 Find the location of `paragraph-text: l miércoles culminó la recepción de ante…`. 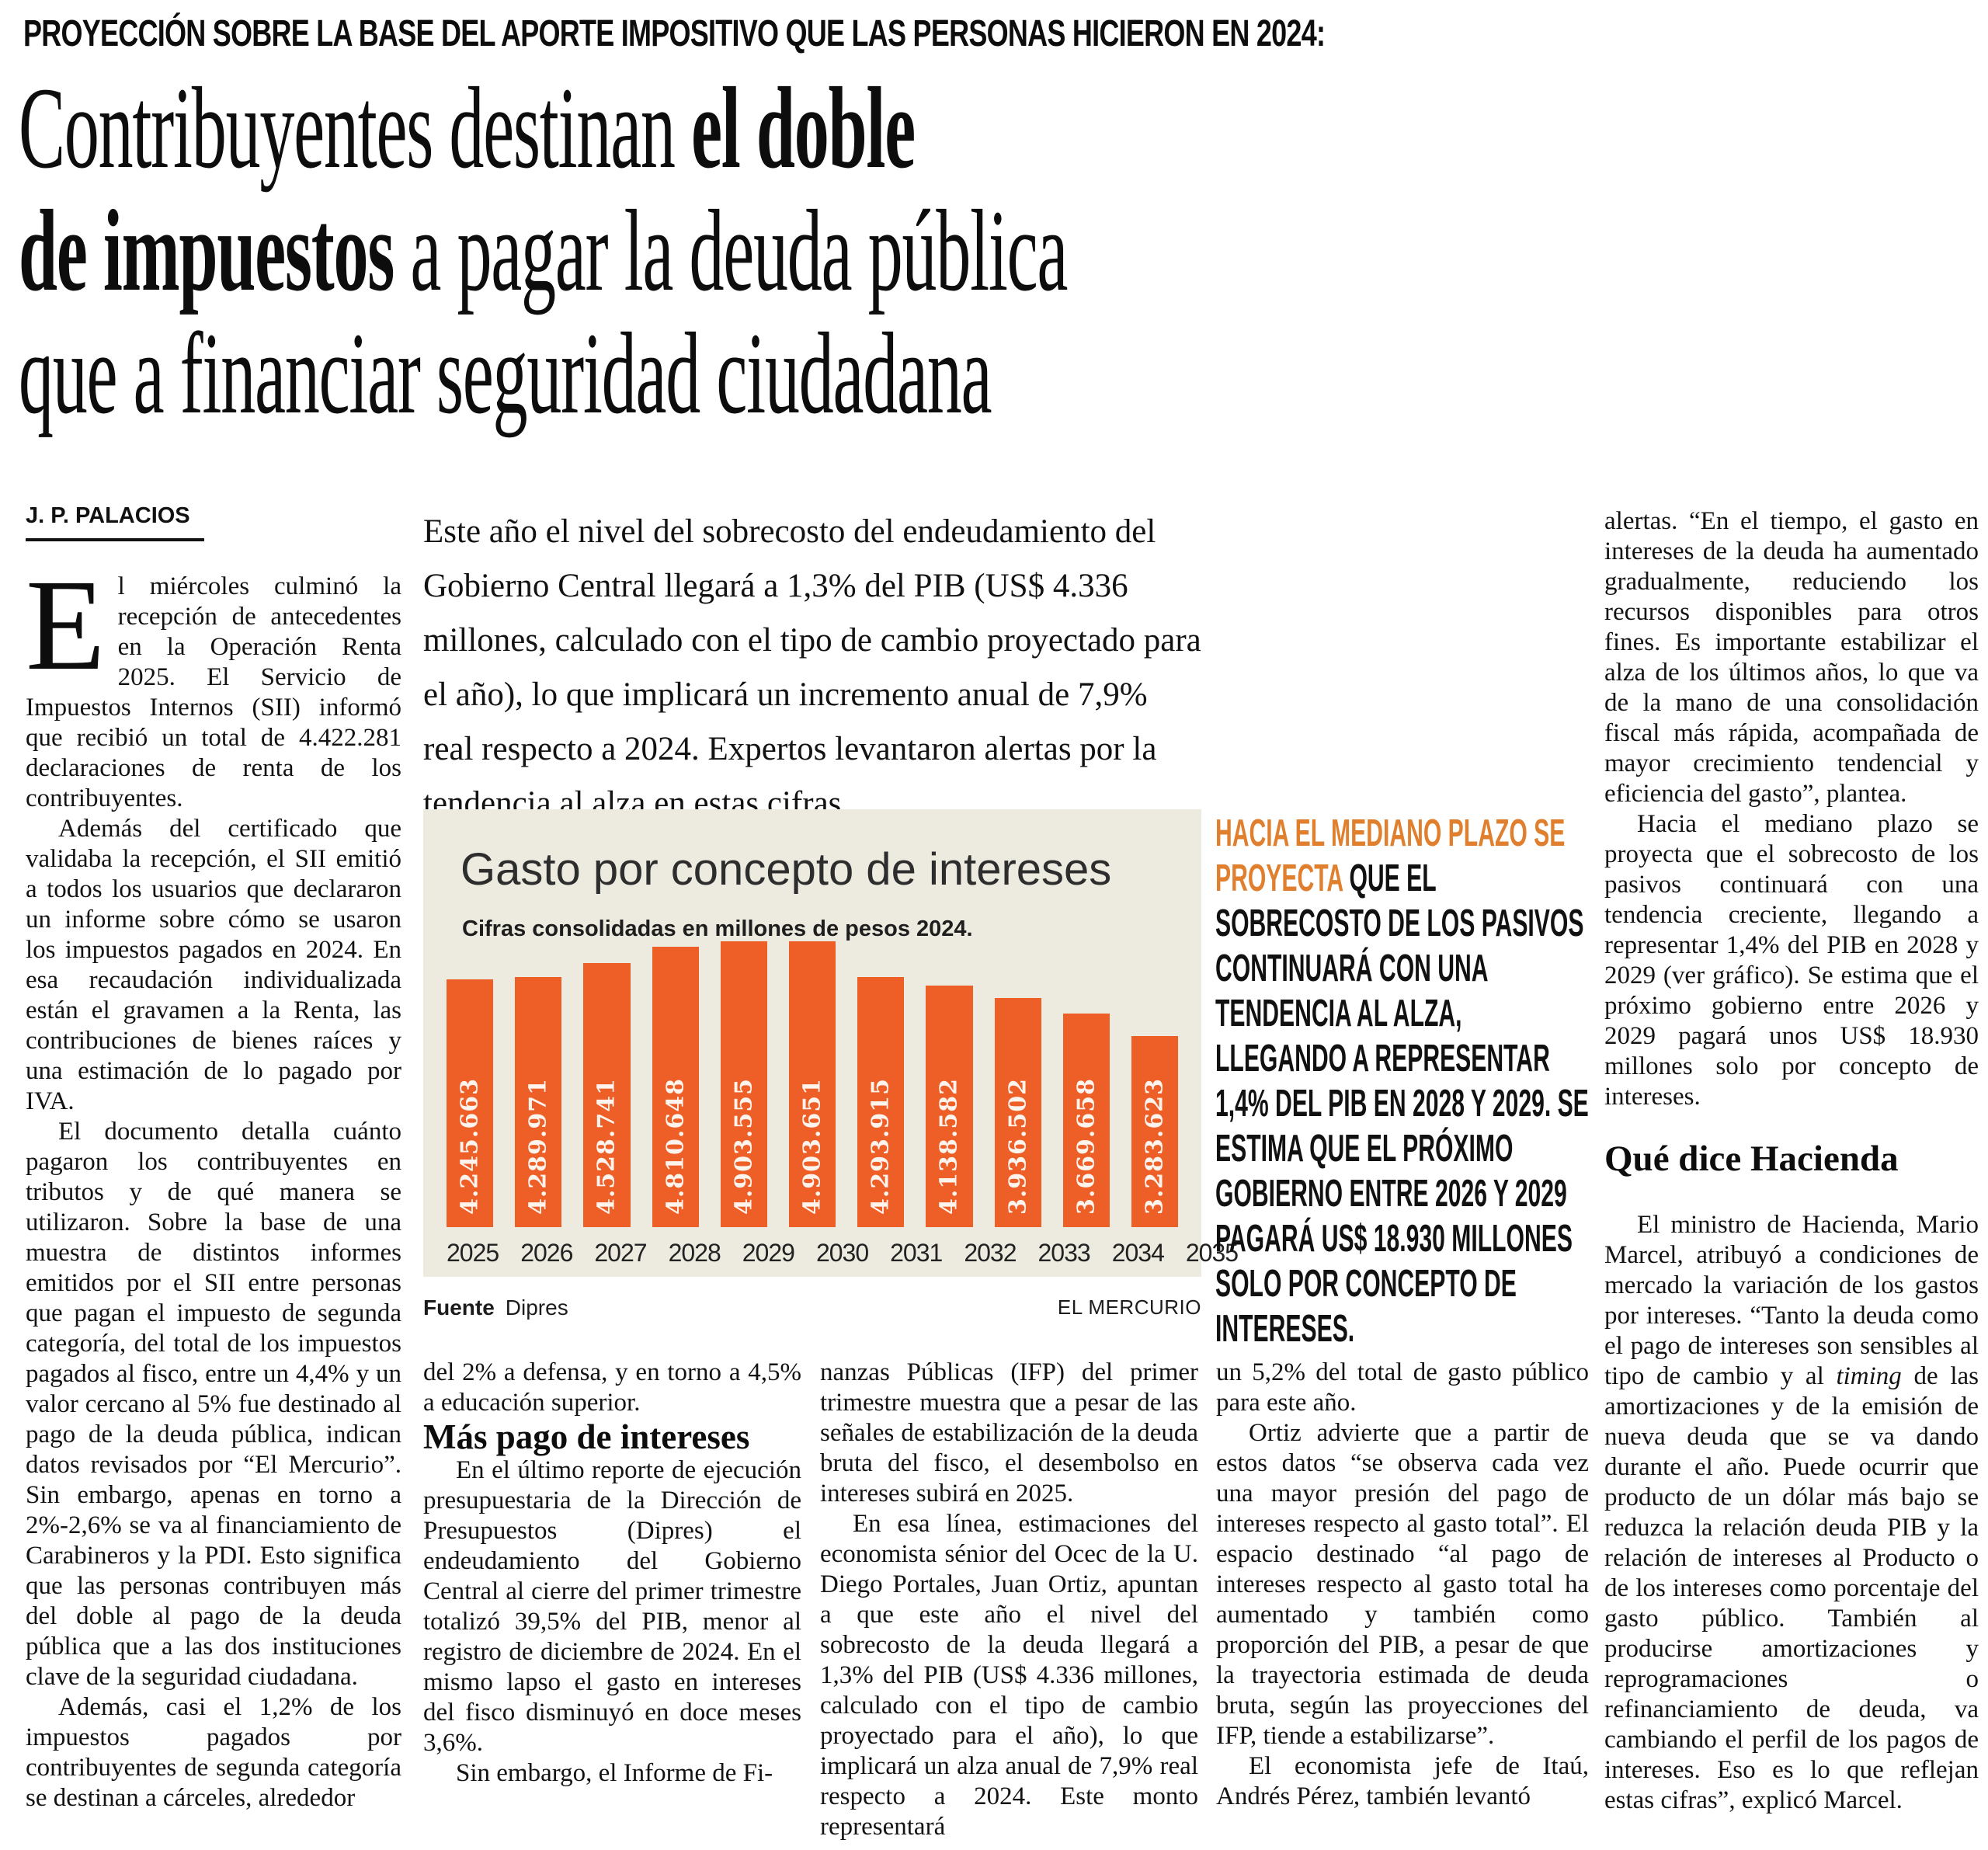

paragraph-text: l miércoles culminó la recepción de ante… is located at coordinates (214, 692).